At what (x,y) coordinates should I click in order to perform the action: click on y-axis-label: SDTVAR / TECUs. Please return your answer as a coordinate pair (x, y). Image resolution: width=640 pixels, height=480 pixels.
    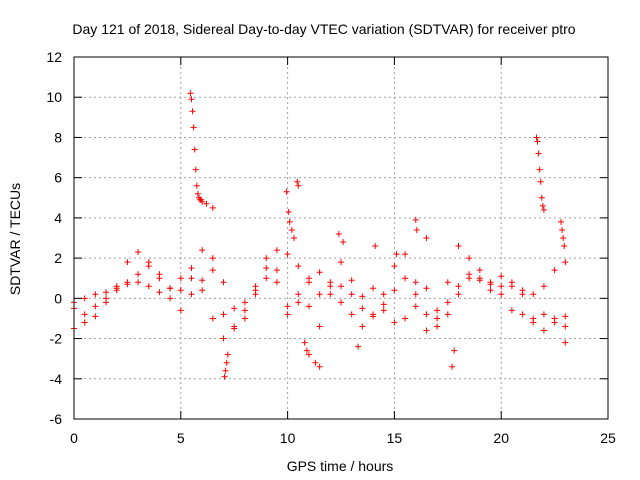
    Looking at the image, I should click on (15, 239).